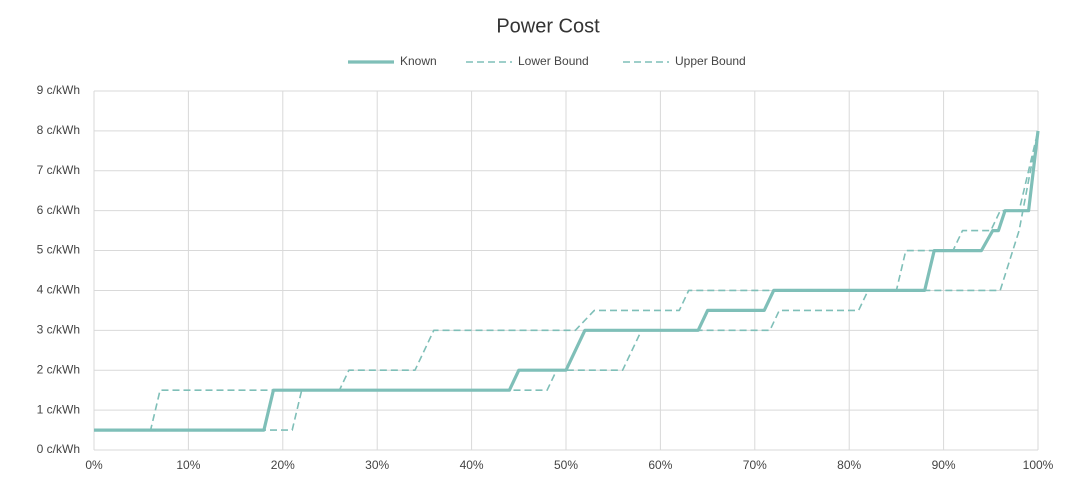 This screenshot has width=1080, height=497. Describe the element at coordinates (553, 61) in the screenshot. I see `legend-label: Lower Bound` at that location.